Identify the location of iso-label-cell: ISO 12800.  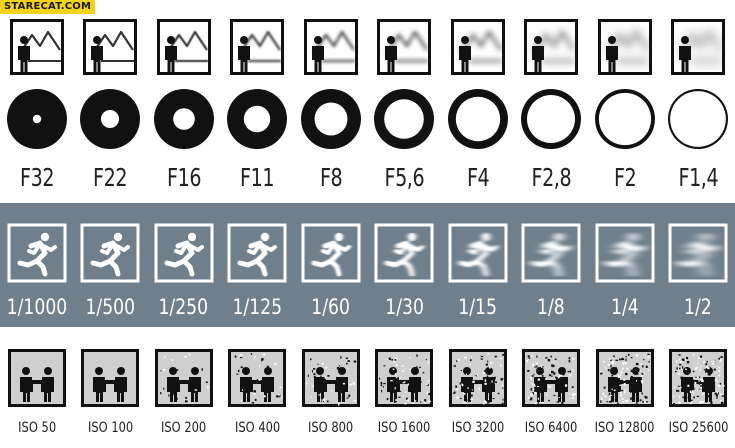
(625, 428).